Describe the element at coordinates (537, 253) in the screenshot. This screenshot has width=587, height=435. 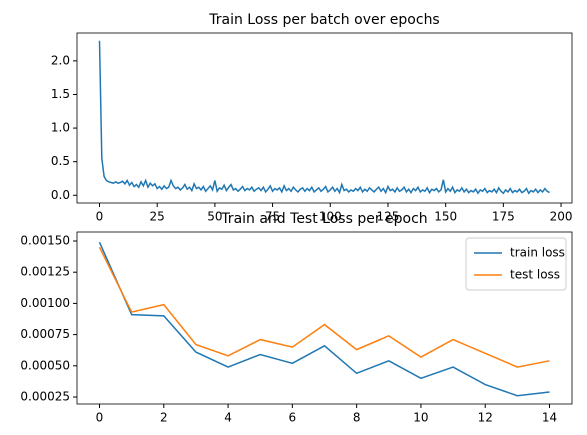
I see `legend-label: train loss` at that location.